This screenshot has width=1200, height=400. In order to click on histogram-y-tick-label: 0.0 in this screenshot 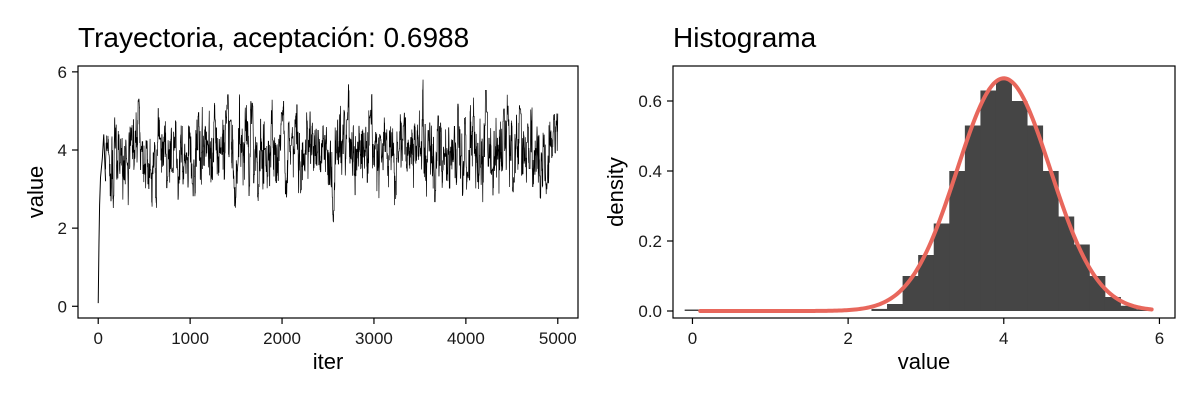, I will do `click(650, 311)`.